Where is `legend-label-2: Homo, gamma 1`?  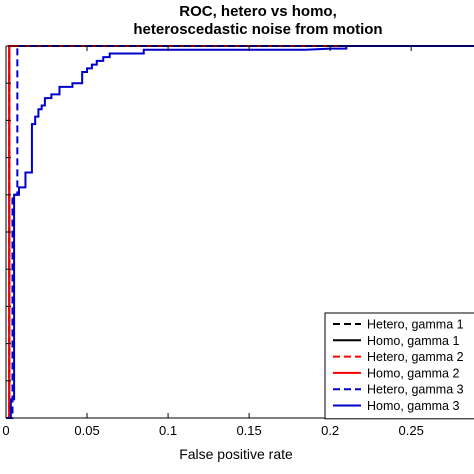 legend-label-2: Homo, gamma 1 is located at coordinates (413, 341).